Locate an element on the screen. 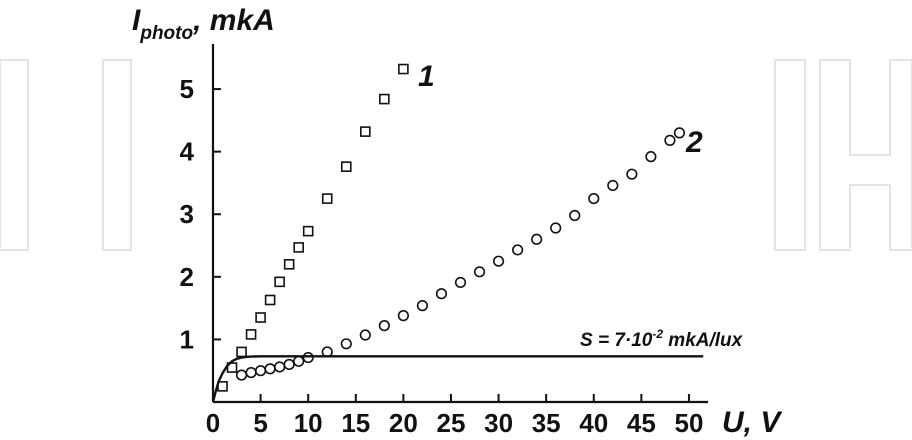 The height and width of the screenshot is (440, 912). x-tick-label: 45 is located at coordinates (641, 423).